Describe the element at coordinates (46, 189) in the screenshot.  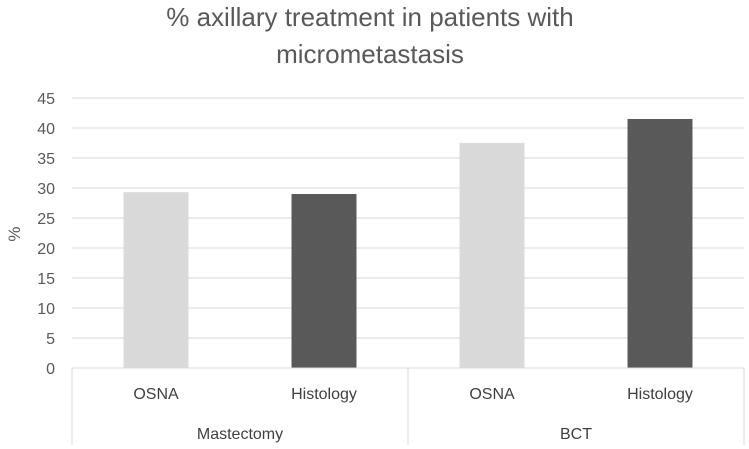
I see `y-tick-label: 30` at that location.